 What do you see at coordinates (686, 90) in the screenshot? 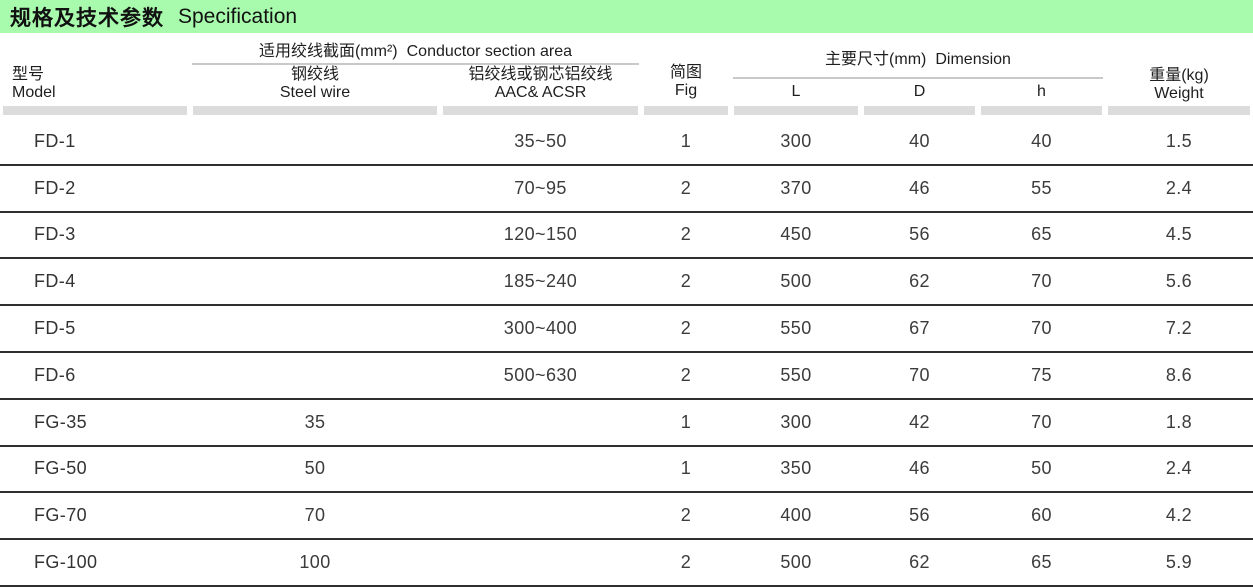
I see `fig-en: Fig` at bounding box center [686, 90].